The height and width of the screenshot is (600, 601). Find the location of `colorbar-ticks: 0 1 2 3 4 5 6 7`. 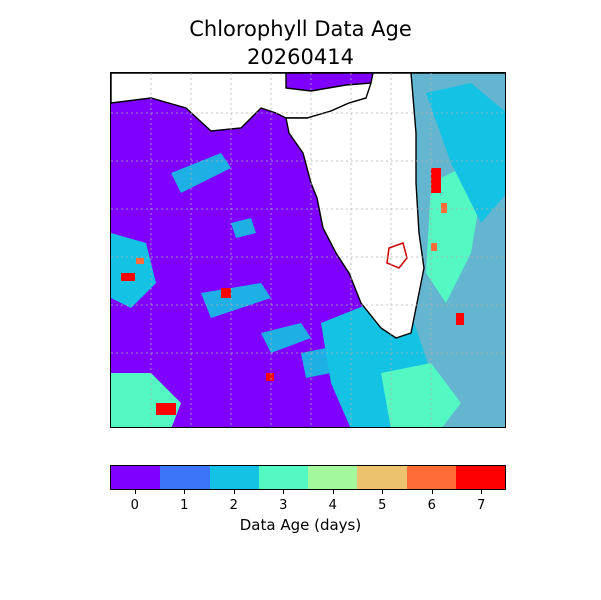

colorbar-ticks: 0 1 2 3 4 5 6 7 is located at coordinates (308, 505).